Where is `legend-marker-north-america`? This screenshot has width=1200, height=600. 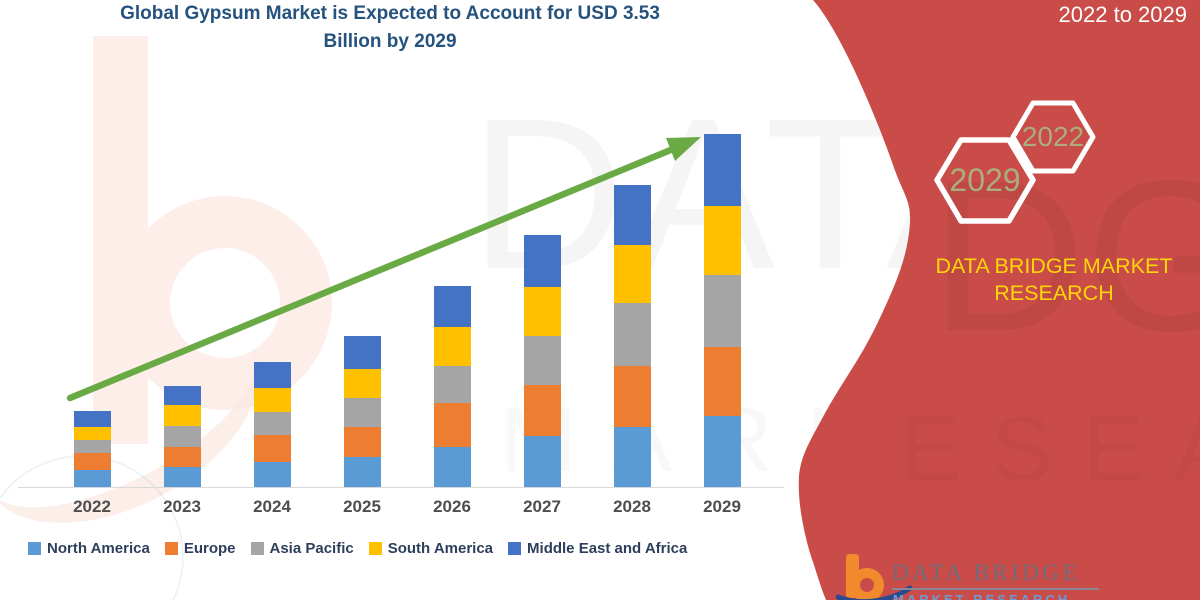
legend-marker-north-america is located at coordinates (34, 548).